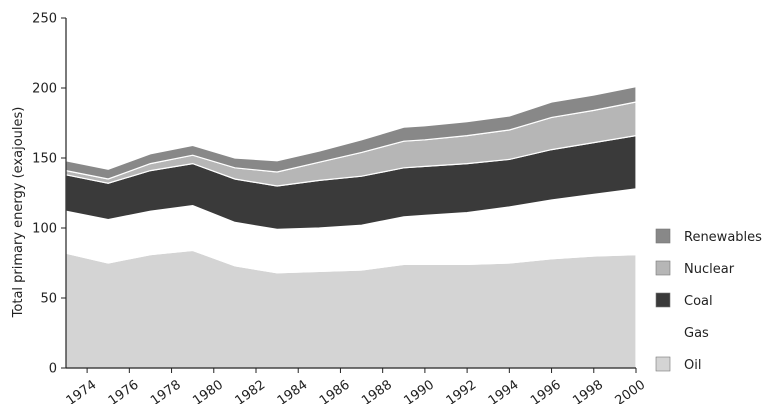 Image resolution: width=766 pixels, height=404 pixels. What do you see at coordinates (419, 391) in the screenshot?
I see `x-tick-label: 1990` at bounding box center [419, 391].